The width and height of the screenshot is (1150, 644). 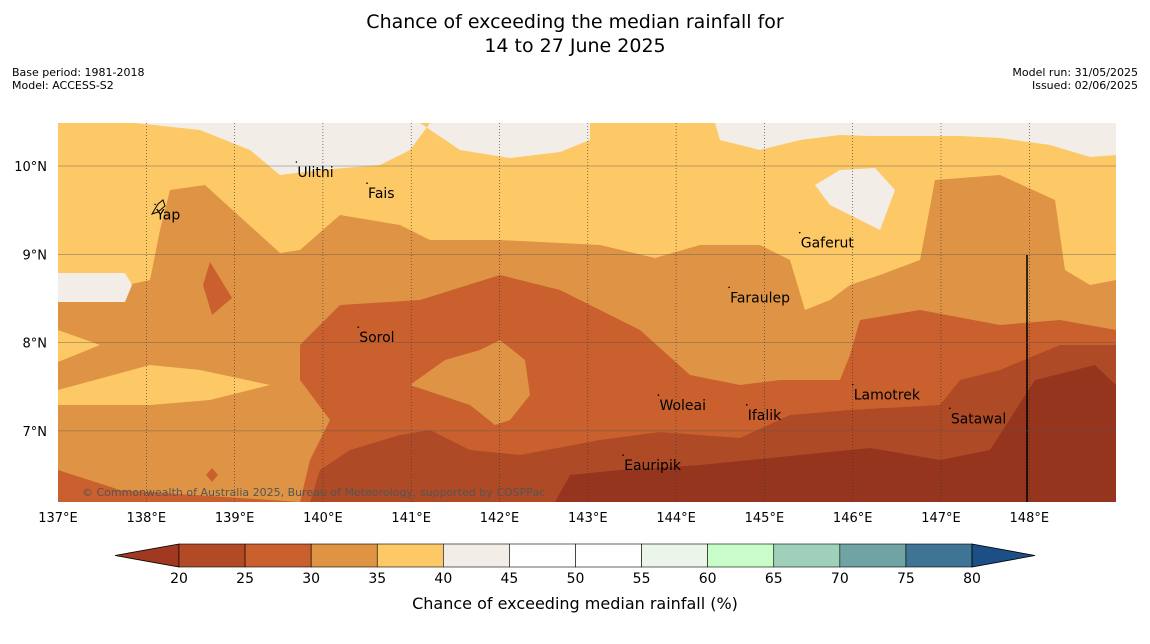 I want to click on meta-left: Base period: 1981-2018 Model: ACCESS-S2, so click(x=78, y=79).